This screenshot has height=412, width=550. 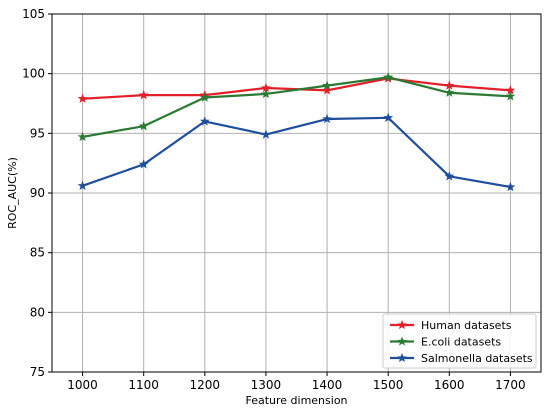 What do you see at coordinates (37, 312) in the screenshot?
I see `y-tick-label: 80` at bounding box center [37, 312].